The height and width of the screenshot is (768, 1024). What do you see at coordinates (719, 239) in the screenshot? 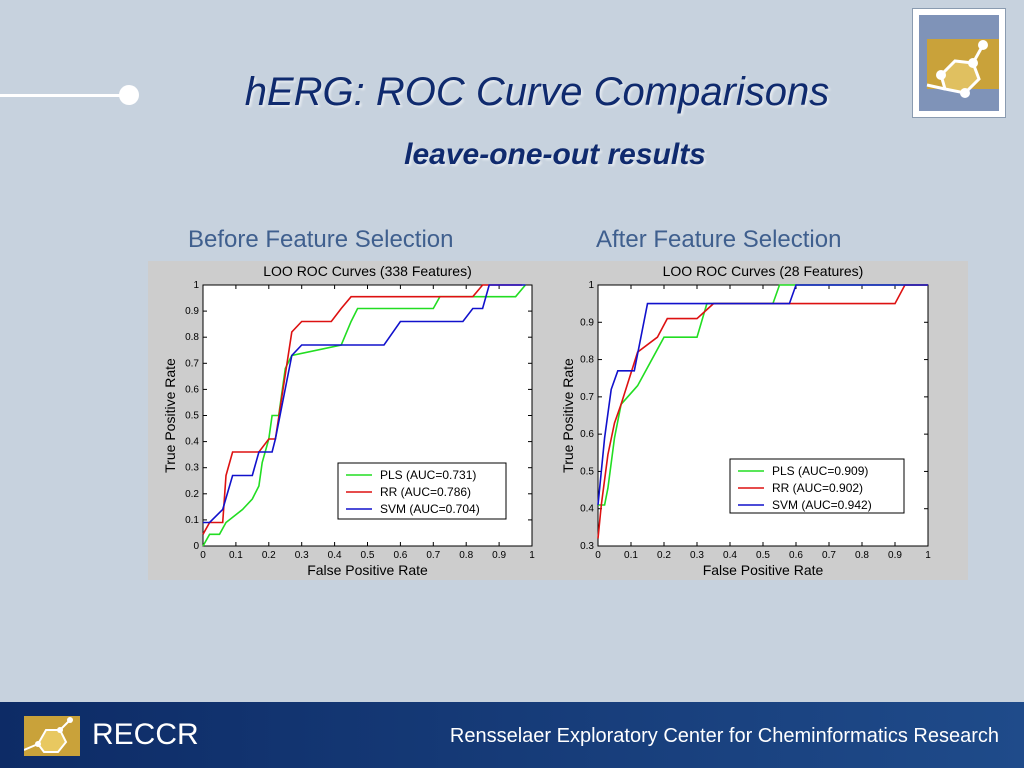
I see `caption-after: After Feature Selection` at bounding box center [719, 239].